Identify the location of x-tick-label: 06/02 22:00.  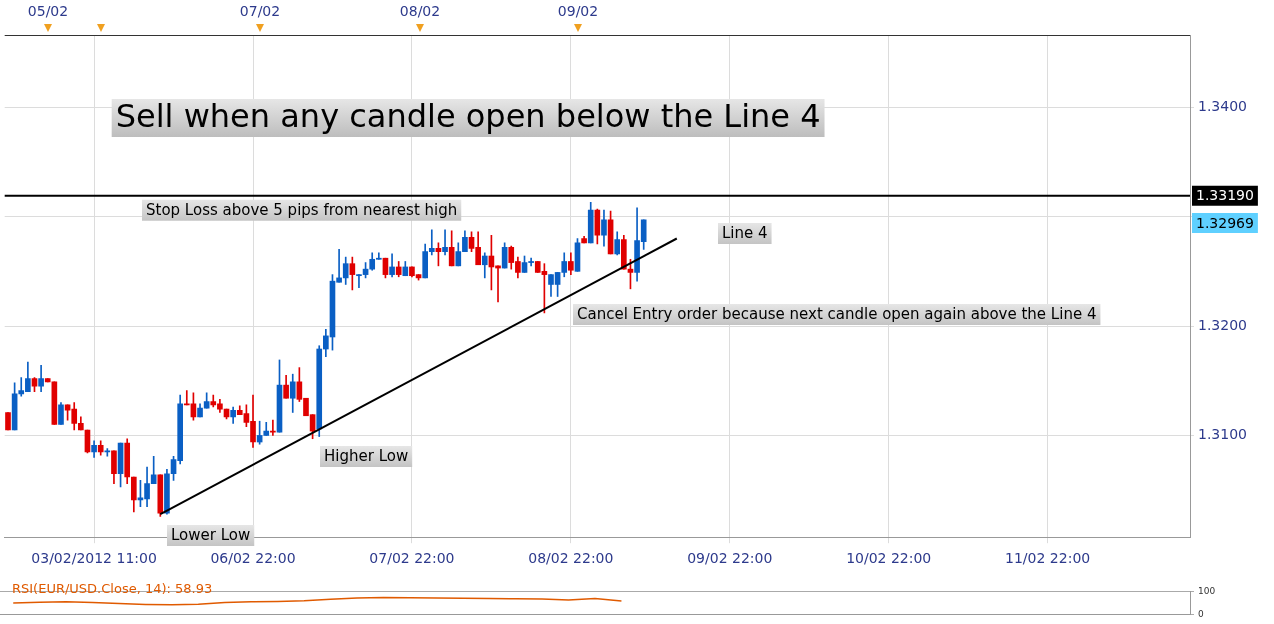
(253, 558).